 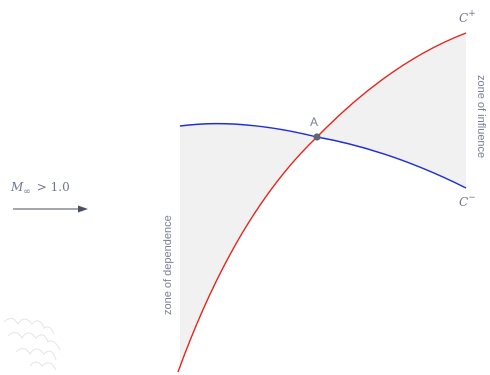 I want to click on c-minus-label: C−, so click(x=467, y=201).